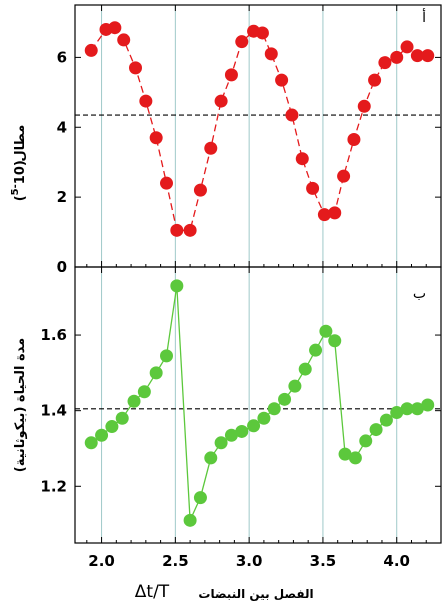  Describe the element at coordinates (20, 198) in the screenshot. I see `y-label-top-close: )` at that location.